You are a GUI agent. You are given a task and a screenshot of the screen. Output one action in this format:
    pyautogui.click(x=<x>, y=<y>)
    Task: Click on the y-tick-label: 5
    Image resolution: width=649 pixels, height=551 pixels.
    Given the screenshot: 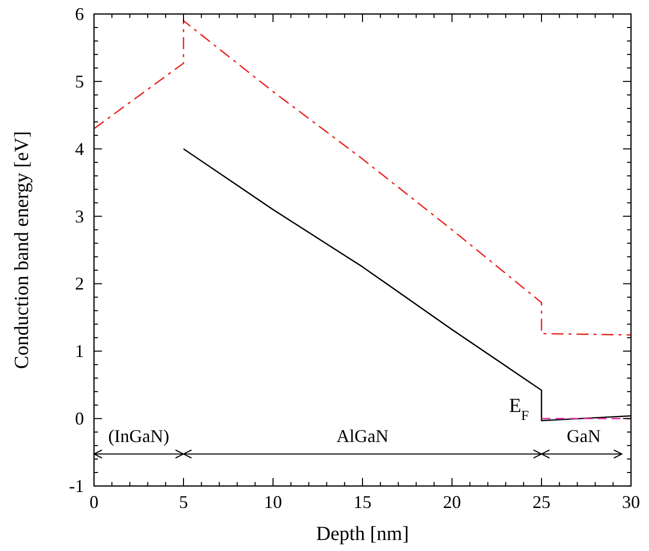 What is the action you would take?
    pyautogui.click(x=79, y=81)
    